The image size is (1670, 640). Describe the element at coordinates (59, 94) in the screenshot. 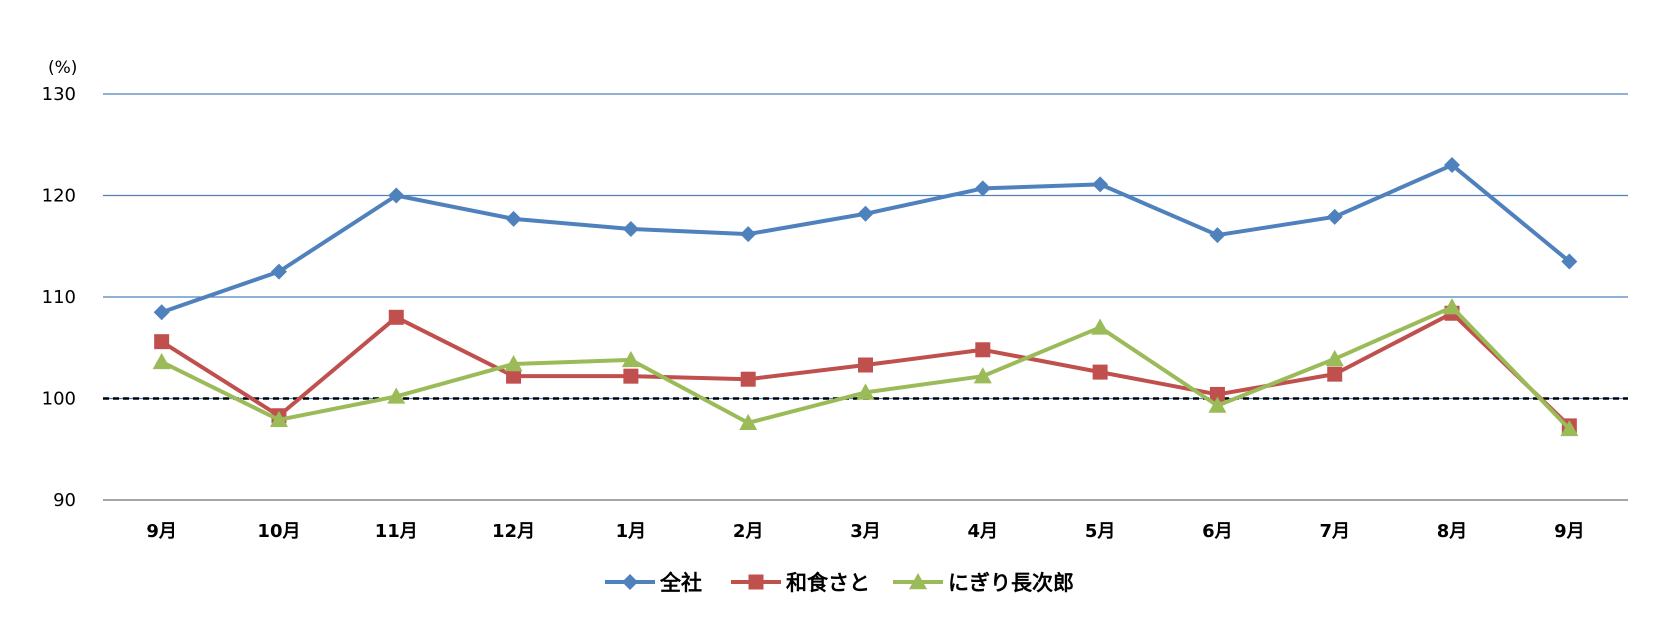

I see `y-tick-label: 130` at that location.